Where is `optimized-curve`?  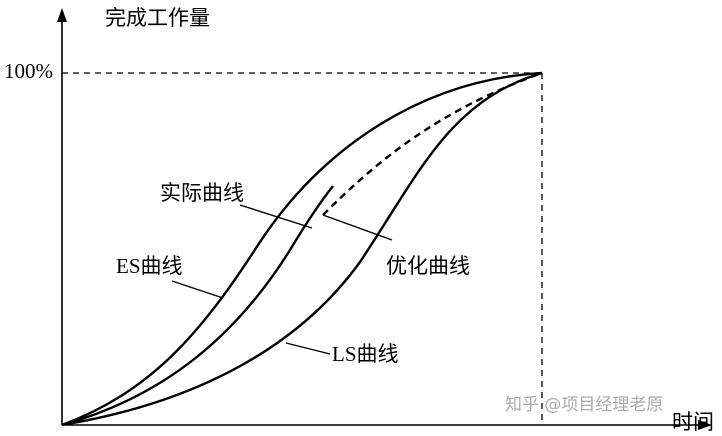 optimized-curve is located at coordinates (432, 143).